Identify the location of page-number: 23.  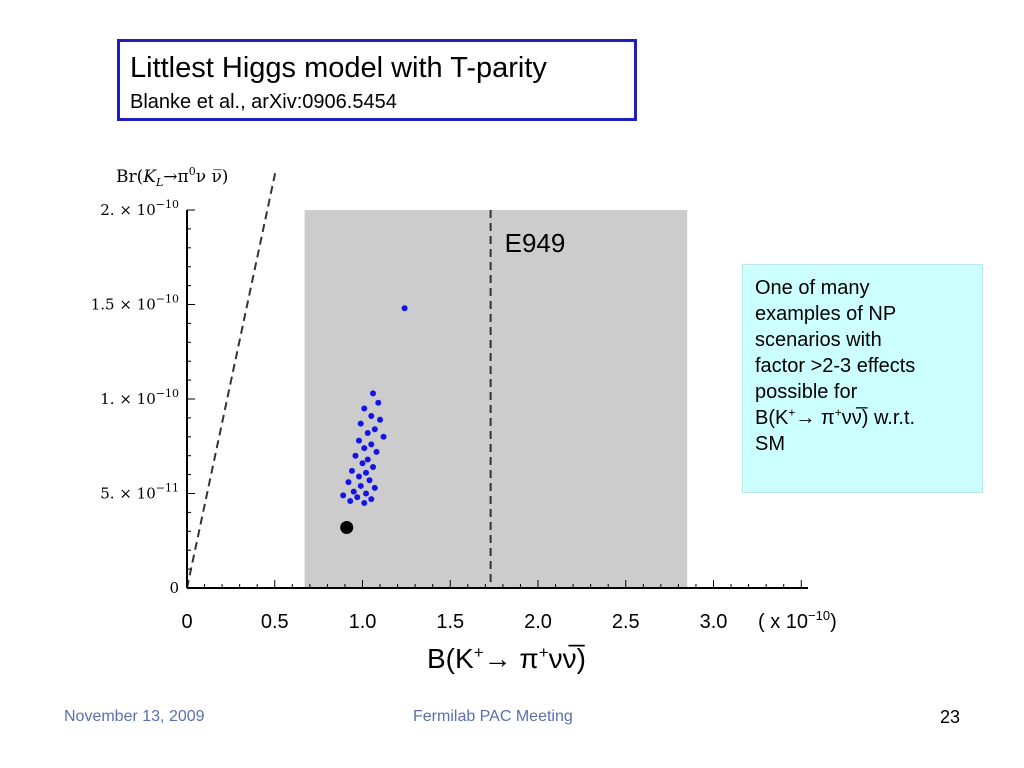
(950, 717).